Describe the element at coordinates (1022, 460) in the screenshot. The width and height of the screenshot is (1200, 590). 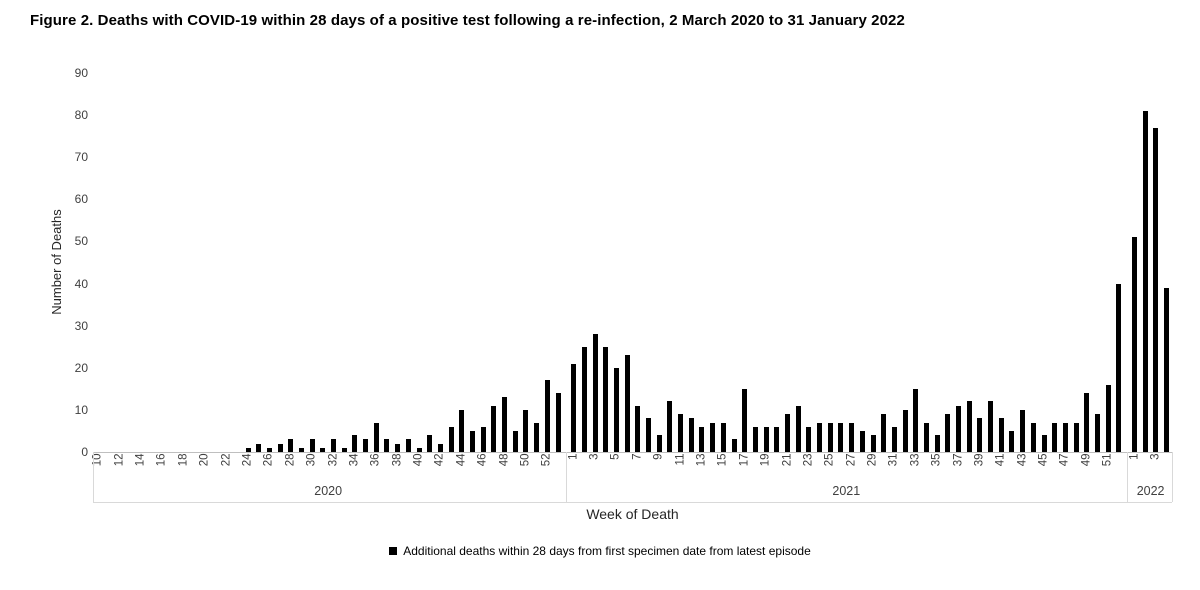
I see `x-tick-label: 43` at that location.